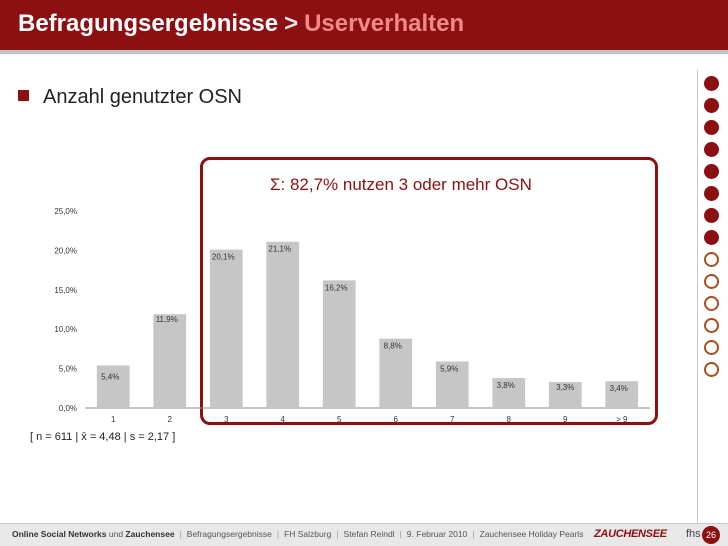  I want to click on bar-value-label: 21,1%, so click(279, 249).